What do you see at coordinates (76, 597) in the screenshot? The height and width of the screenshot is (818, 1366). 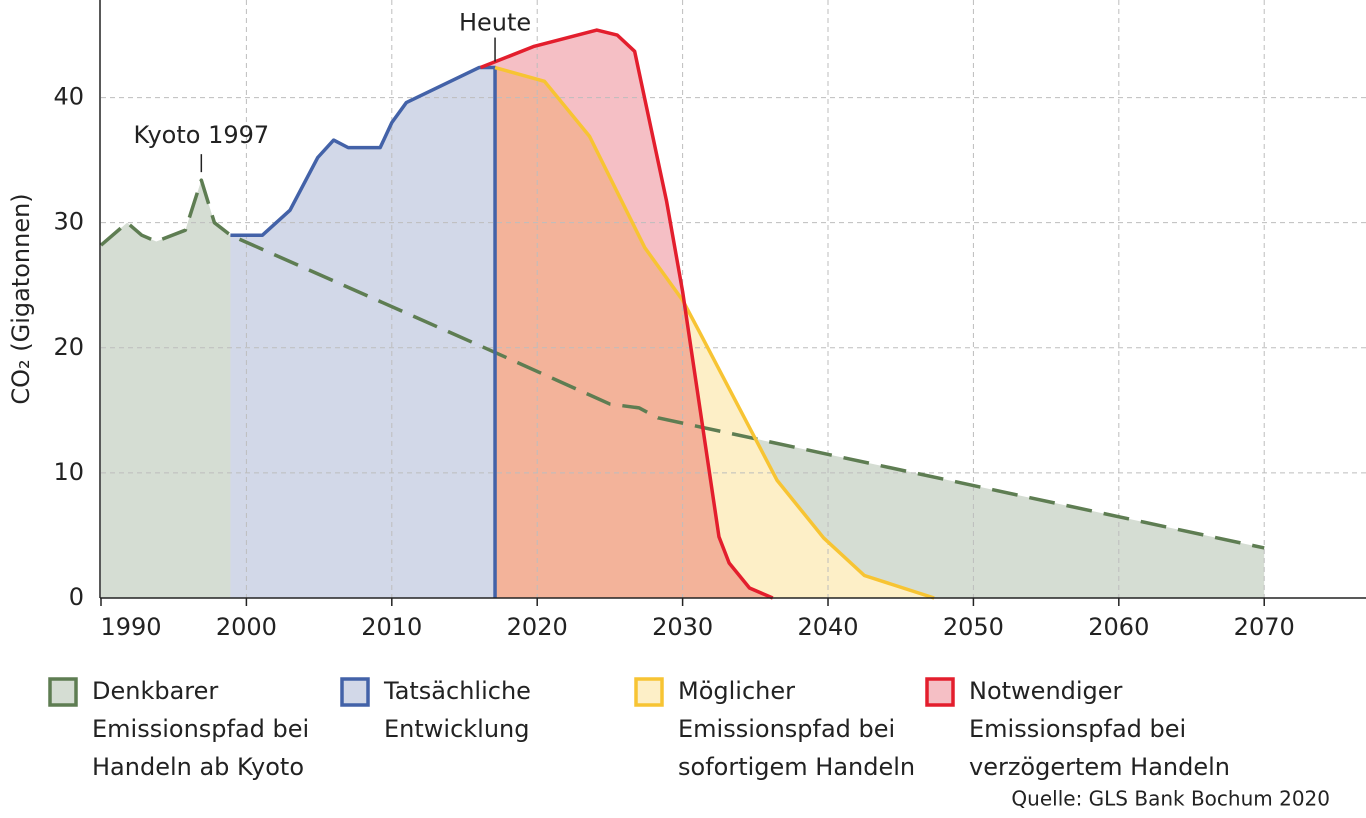 I see `y-tick-label: 0` at bounding box center [76, 597].